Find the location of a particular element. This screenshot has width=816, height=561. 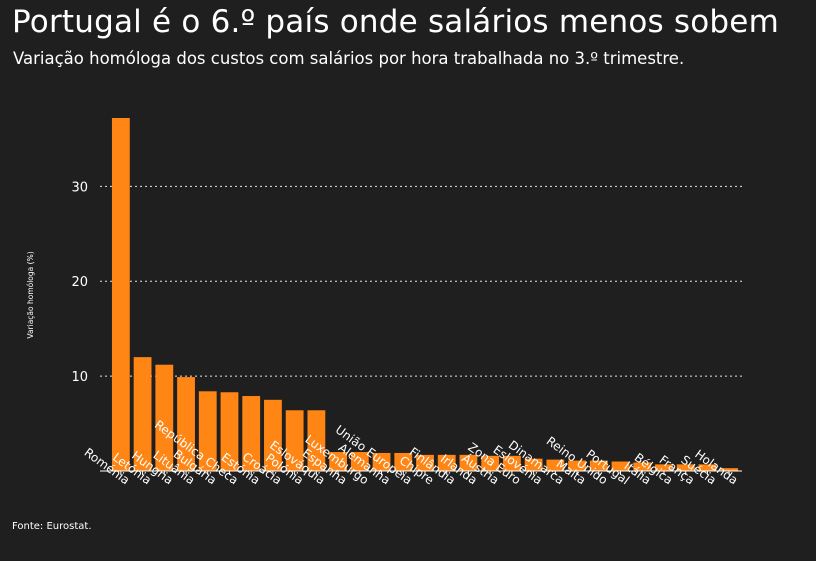

y-tick-labels: 10 20 30 is located at coordinates (79, 282).